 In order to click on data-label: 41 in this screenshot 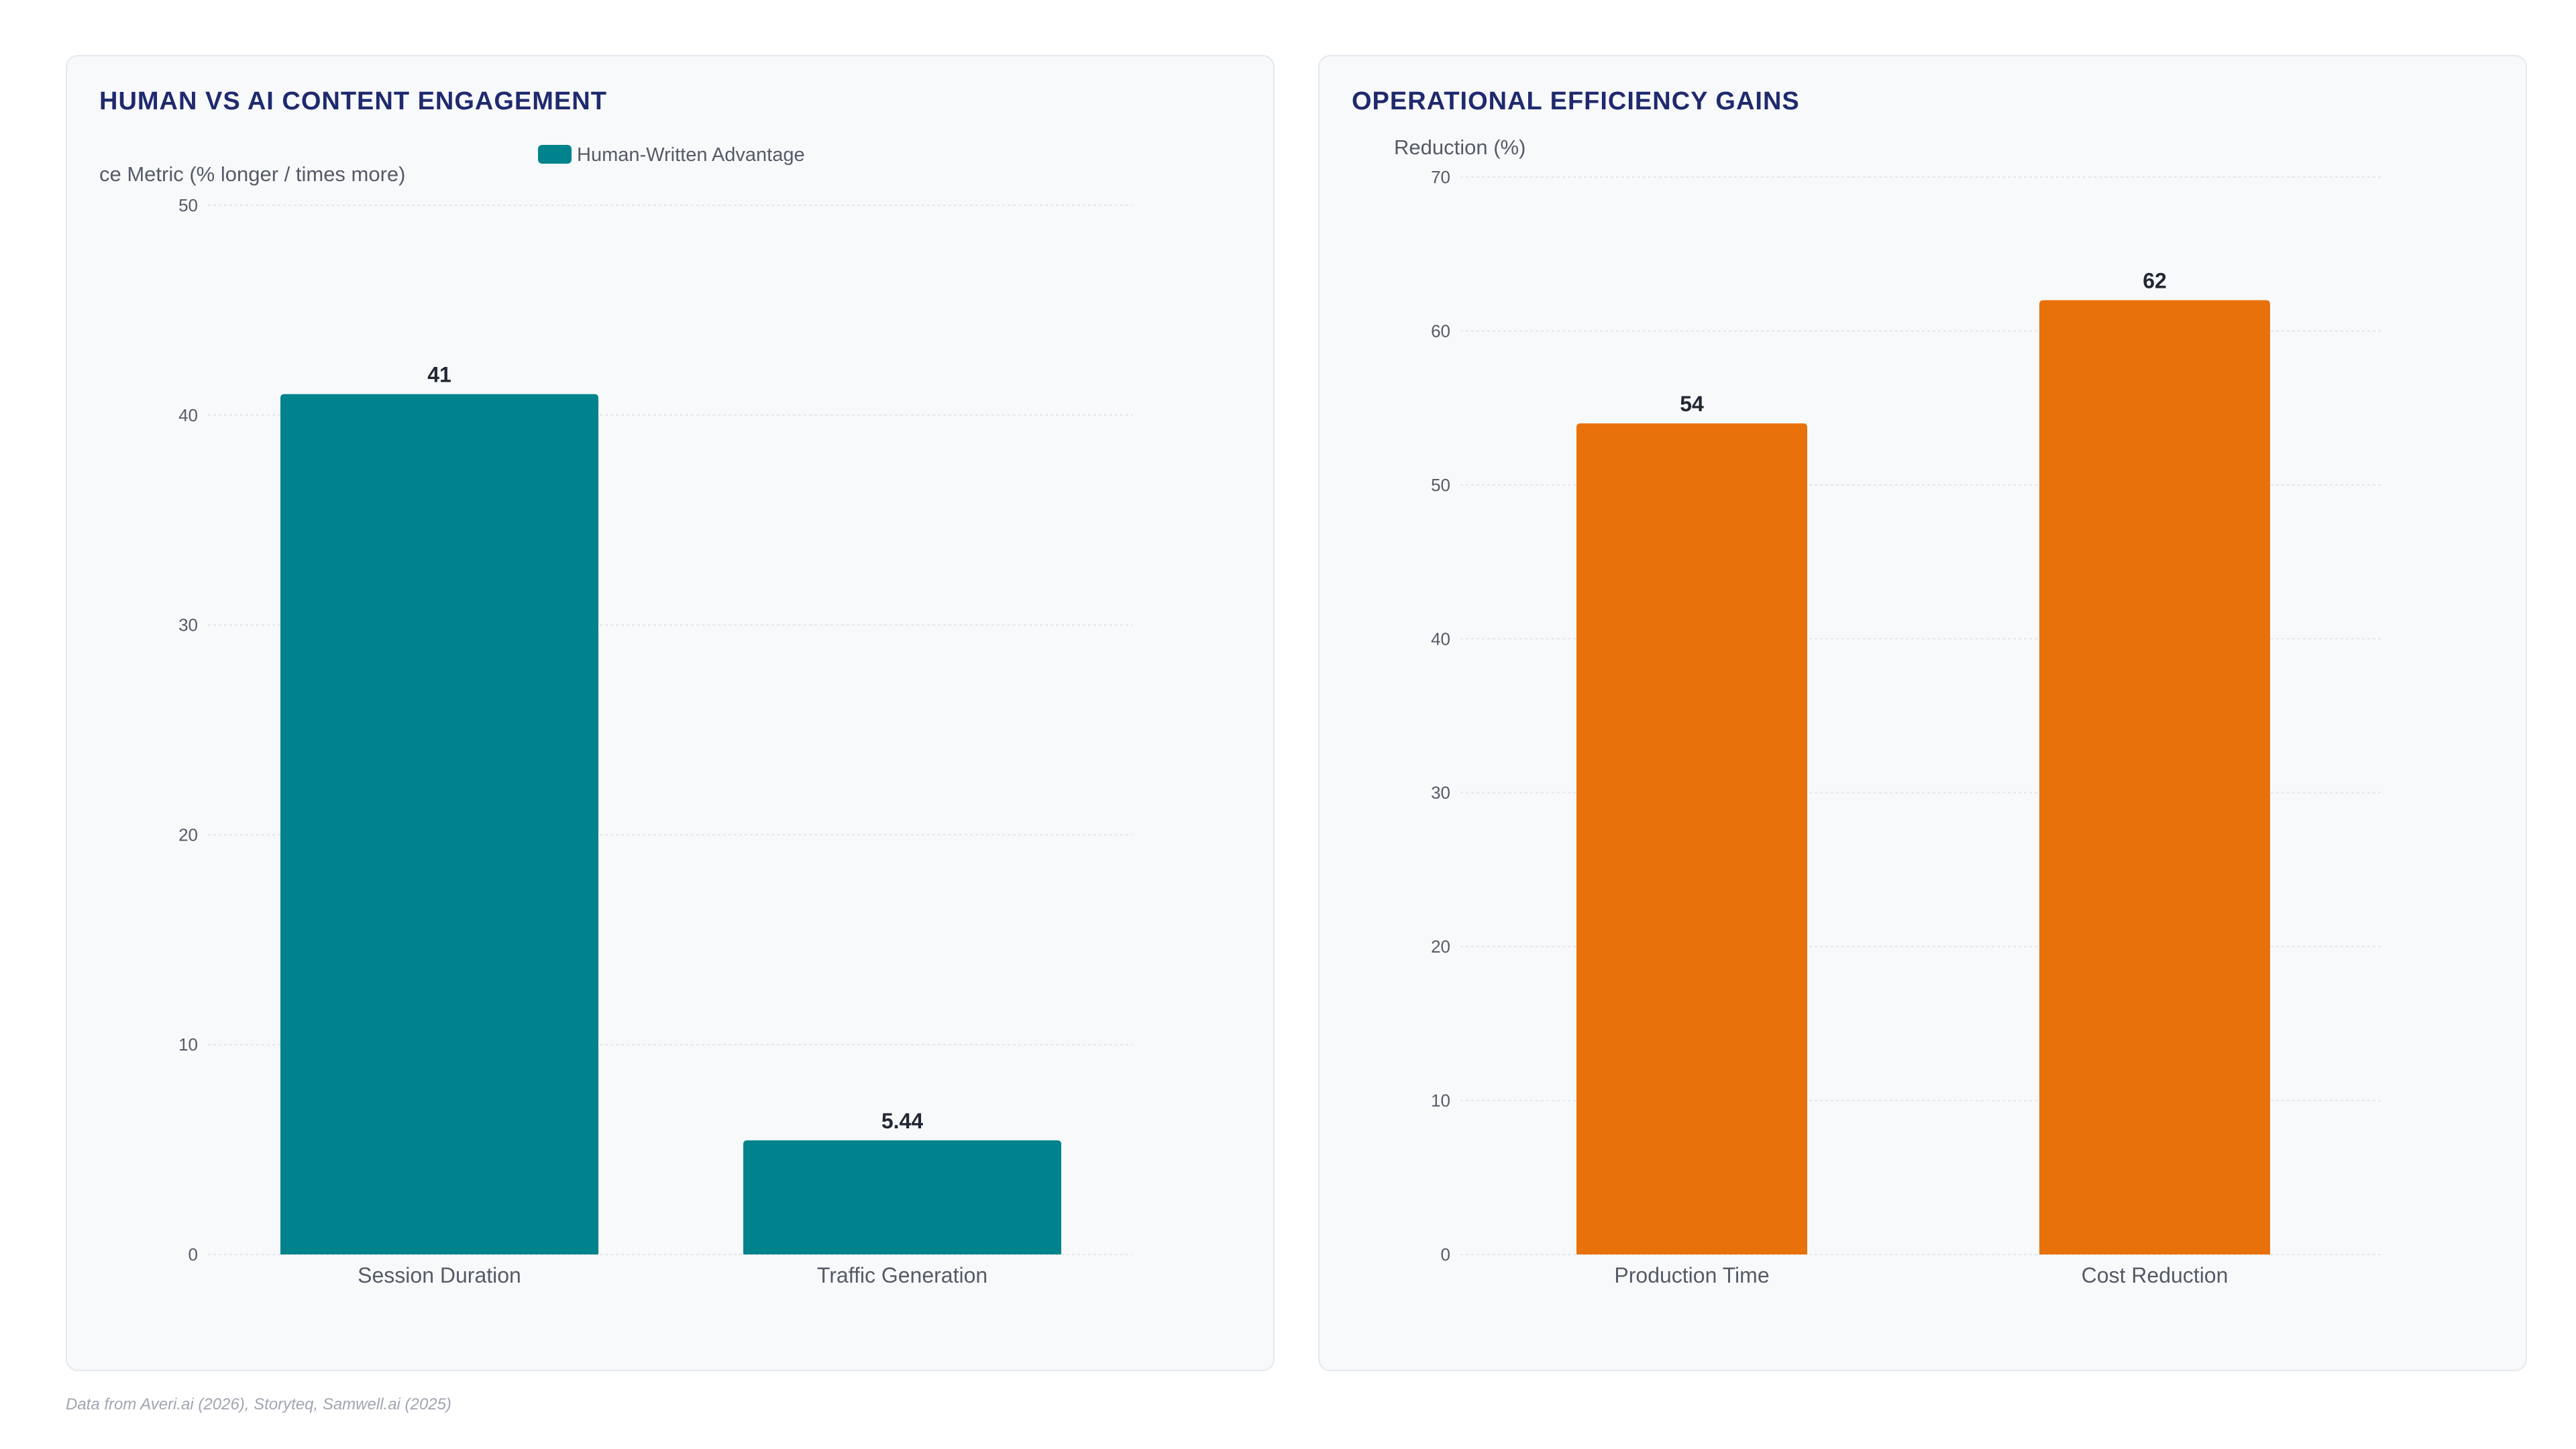, I will do `click(439, 375)`.